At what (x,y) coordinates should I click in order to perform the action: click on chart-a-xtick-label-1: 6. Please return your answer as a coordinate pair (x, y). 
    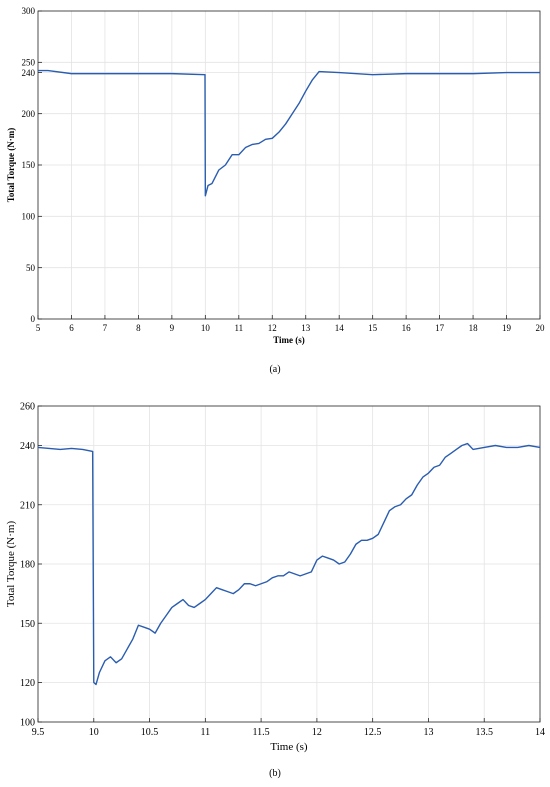
    Looking at the image, I should click on (71, 328).